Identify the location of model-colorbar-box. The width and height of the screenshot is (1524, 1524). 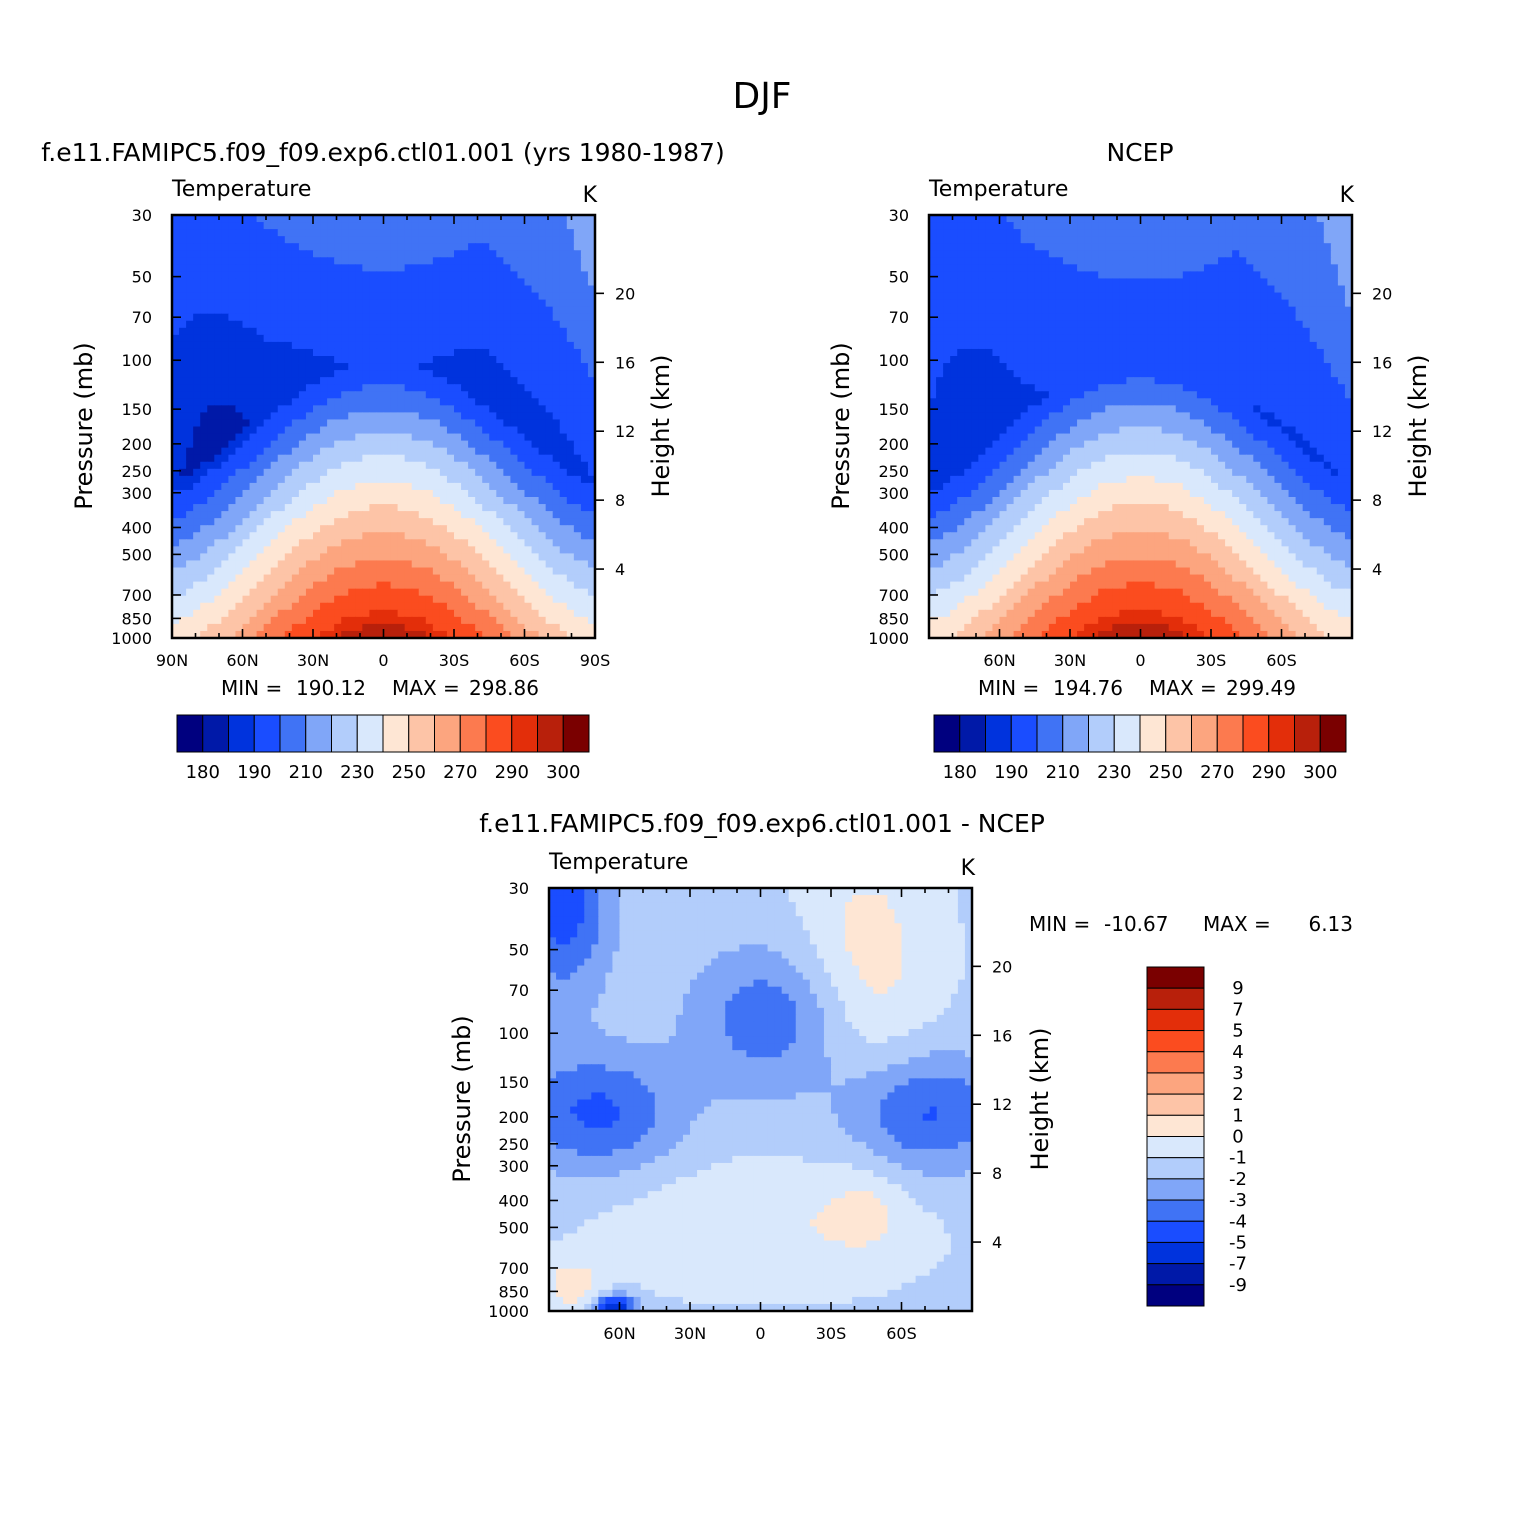
(524, 733).